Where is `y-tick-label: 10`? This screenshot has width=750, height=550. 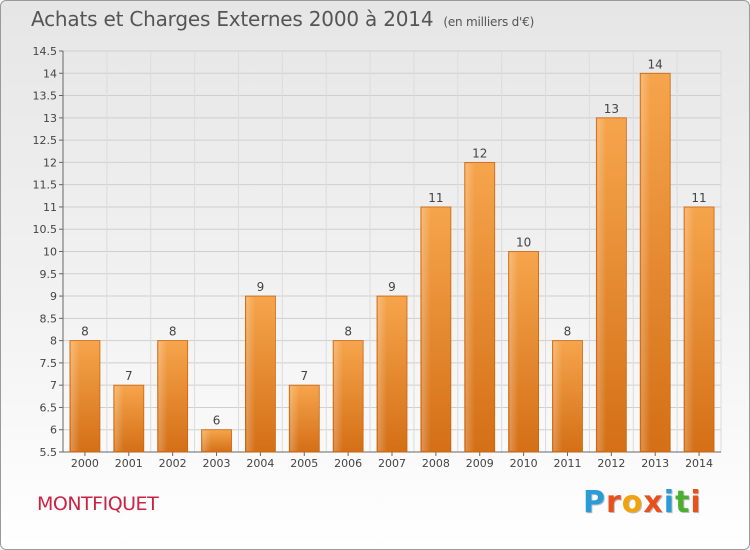
y-tick-label: 10 is located at coordinates (50, 252).